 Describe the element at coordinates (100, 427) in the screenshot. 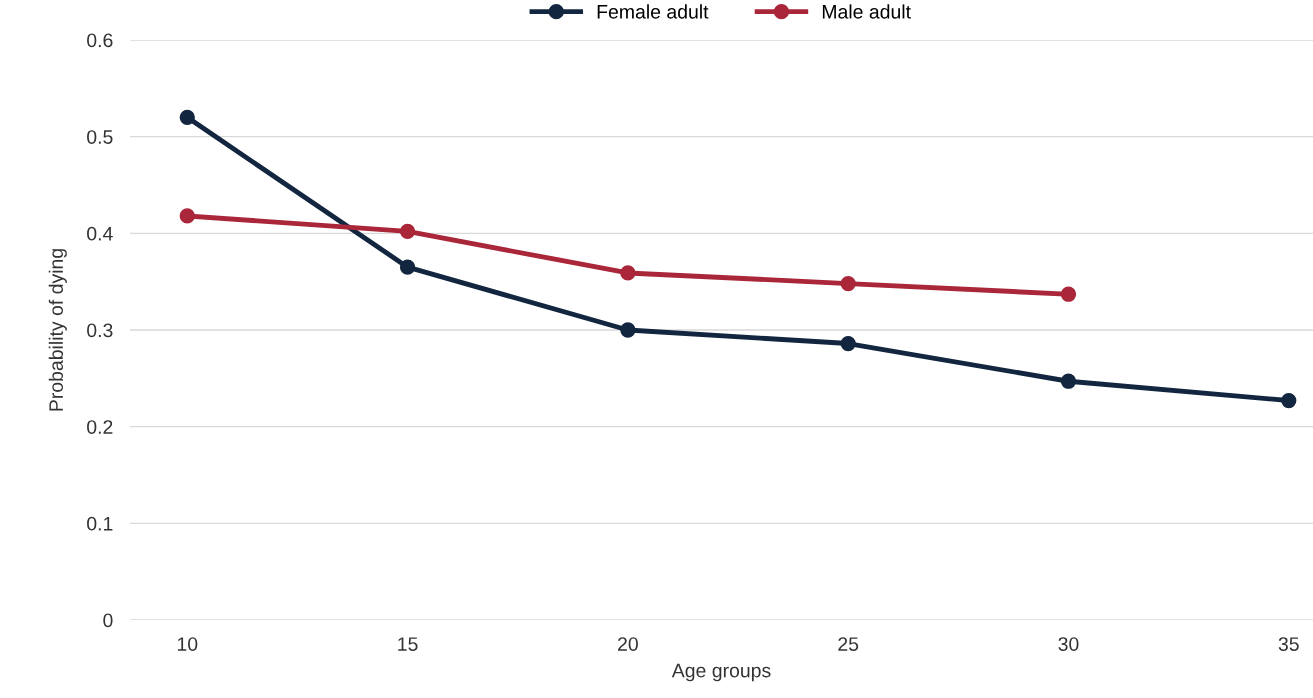

I see `y-tick-label: 0.2` at that location.